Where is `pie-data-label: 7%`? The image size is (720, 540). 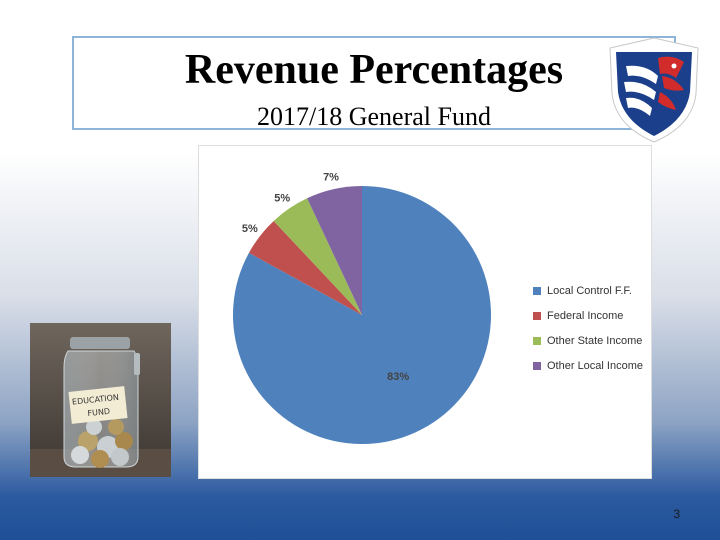
pie-data-label: 7% is located at coordinates (331, 177).